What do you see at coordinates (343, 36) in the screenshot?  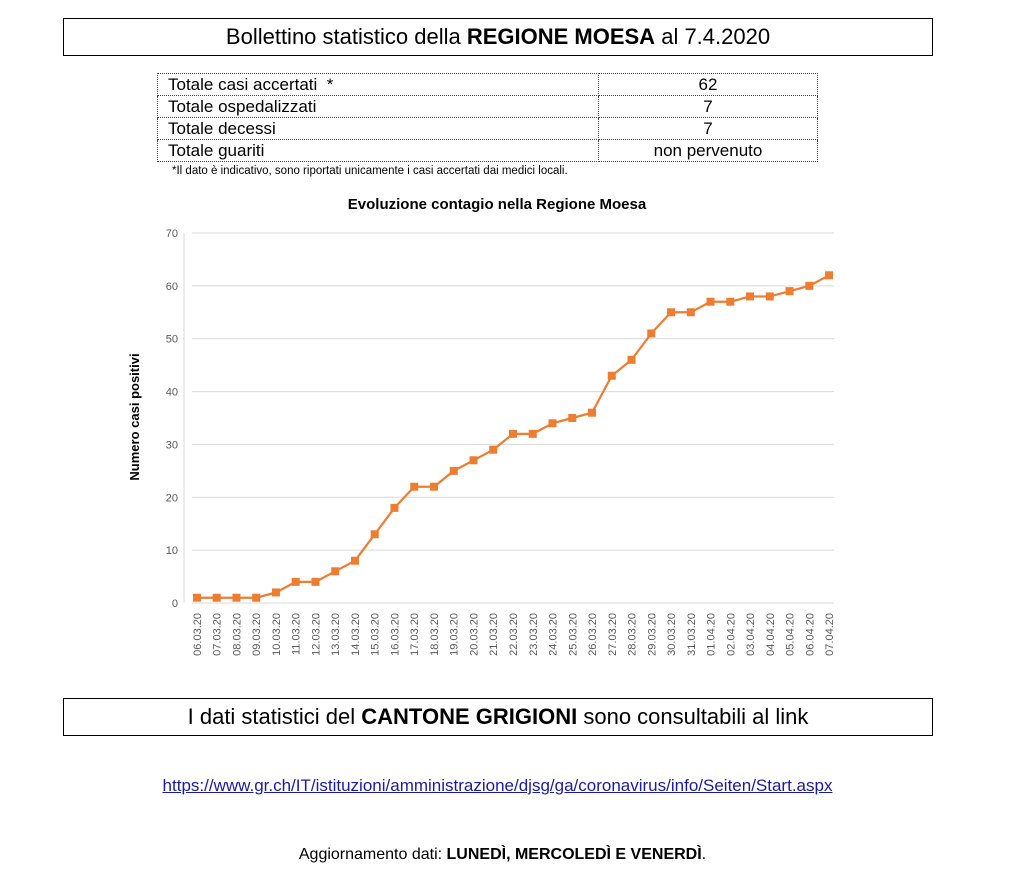 I see `title-prefix: Bollettino statistico della` at bounding box center [343, 36].